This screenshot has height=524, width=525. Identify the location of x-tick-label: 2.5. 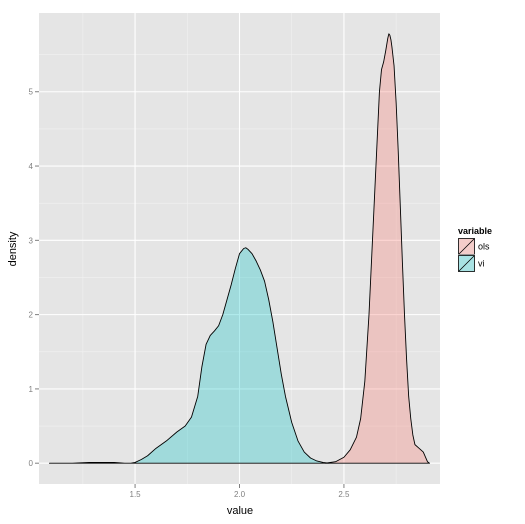
(344, 494).